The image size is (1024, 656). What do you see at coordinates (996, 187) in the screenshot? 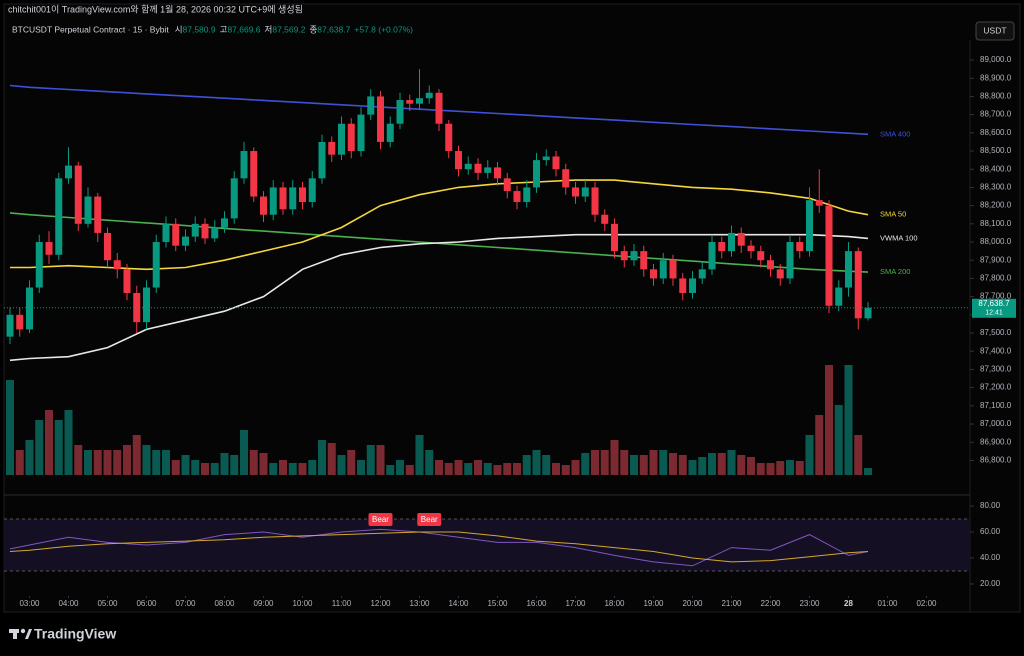
I see `y-tick-label: 88,300.0` at bounding box center [996, 187].